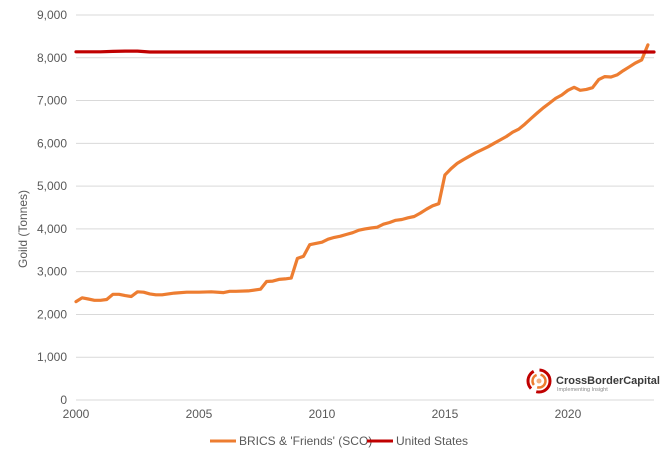 This screenshot has width=669, height=461. I want to click on legend-item-brics: BRICS & 'Friends' (SCO), so click(291, 441).